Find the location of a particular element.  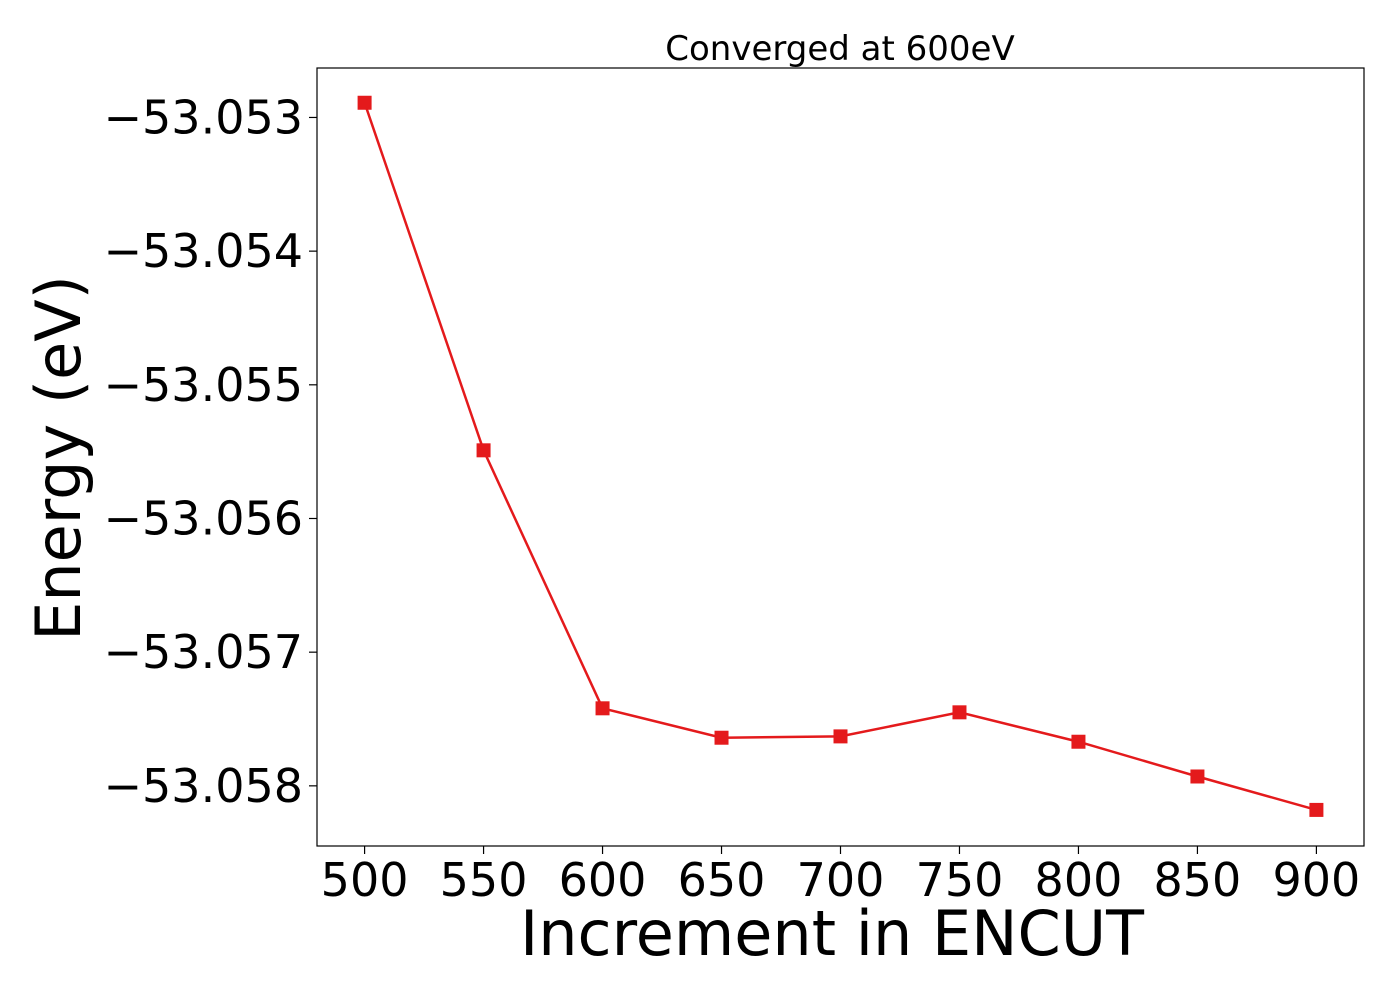

x-axis: 500 550 600 650 700 750 800 850 900 is located at coordinates (841, 876).